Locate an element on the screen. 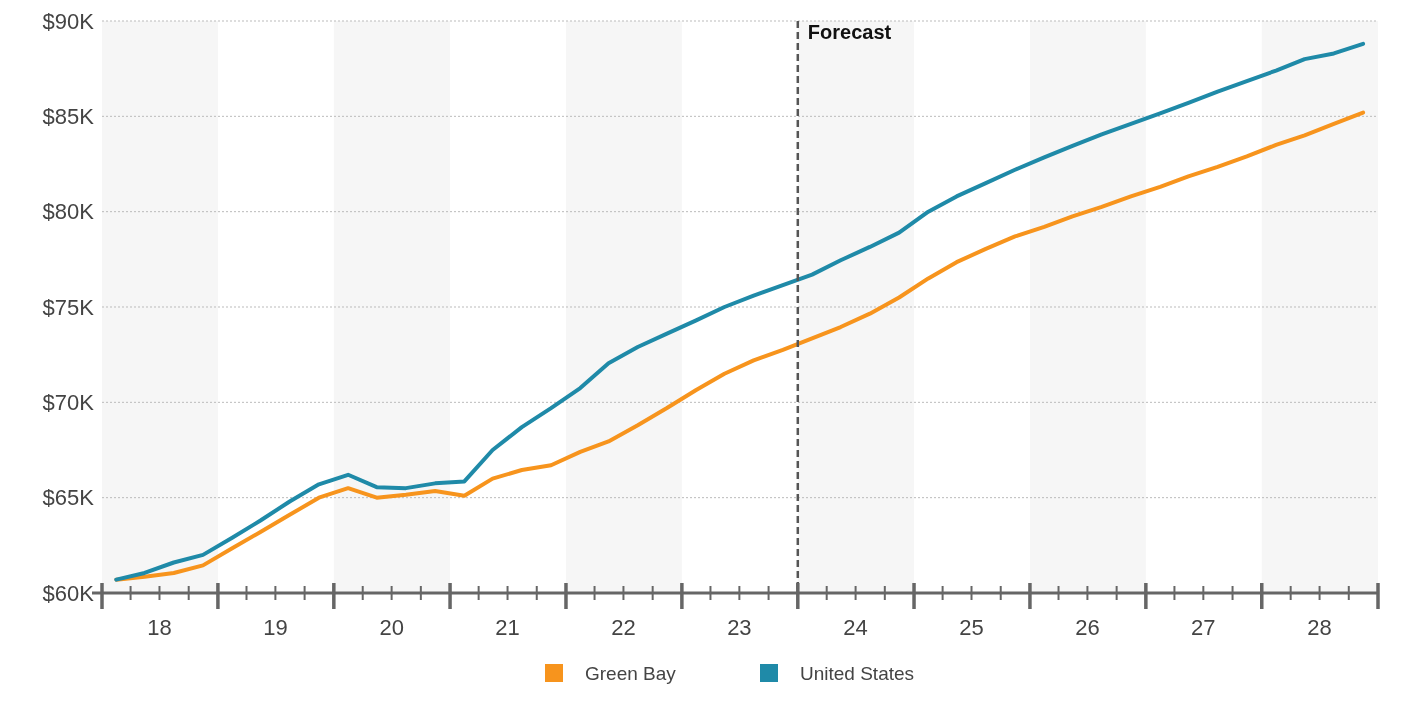 The image size is (1410, 702). y-tick-label: $75K is located at coordinates (68, 307).